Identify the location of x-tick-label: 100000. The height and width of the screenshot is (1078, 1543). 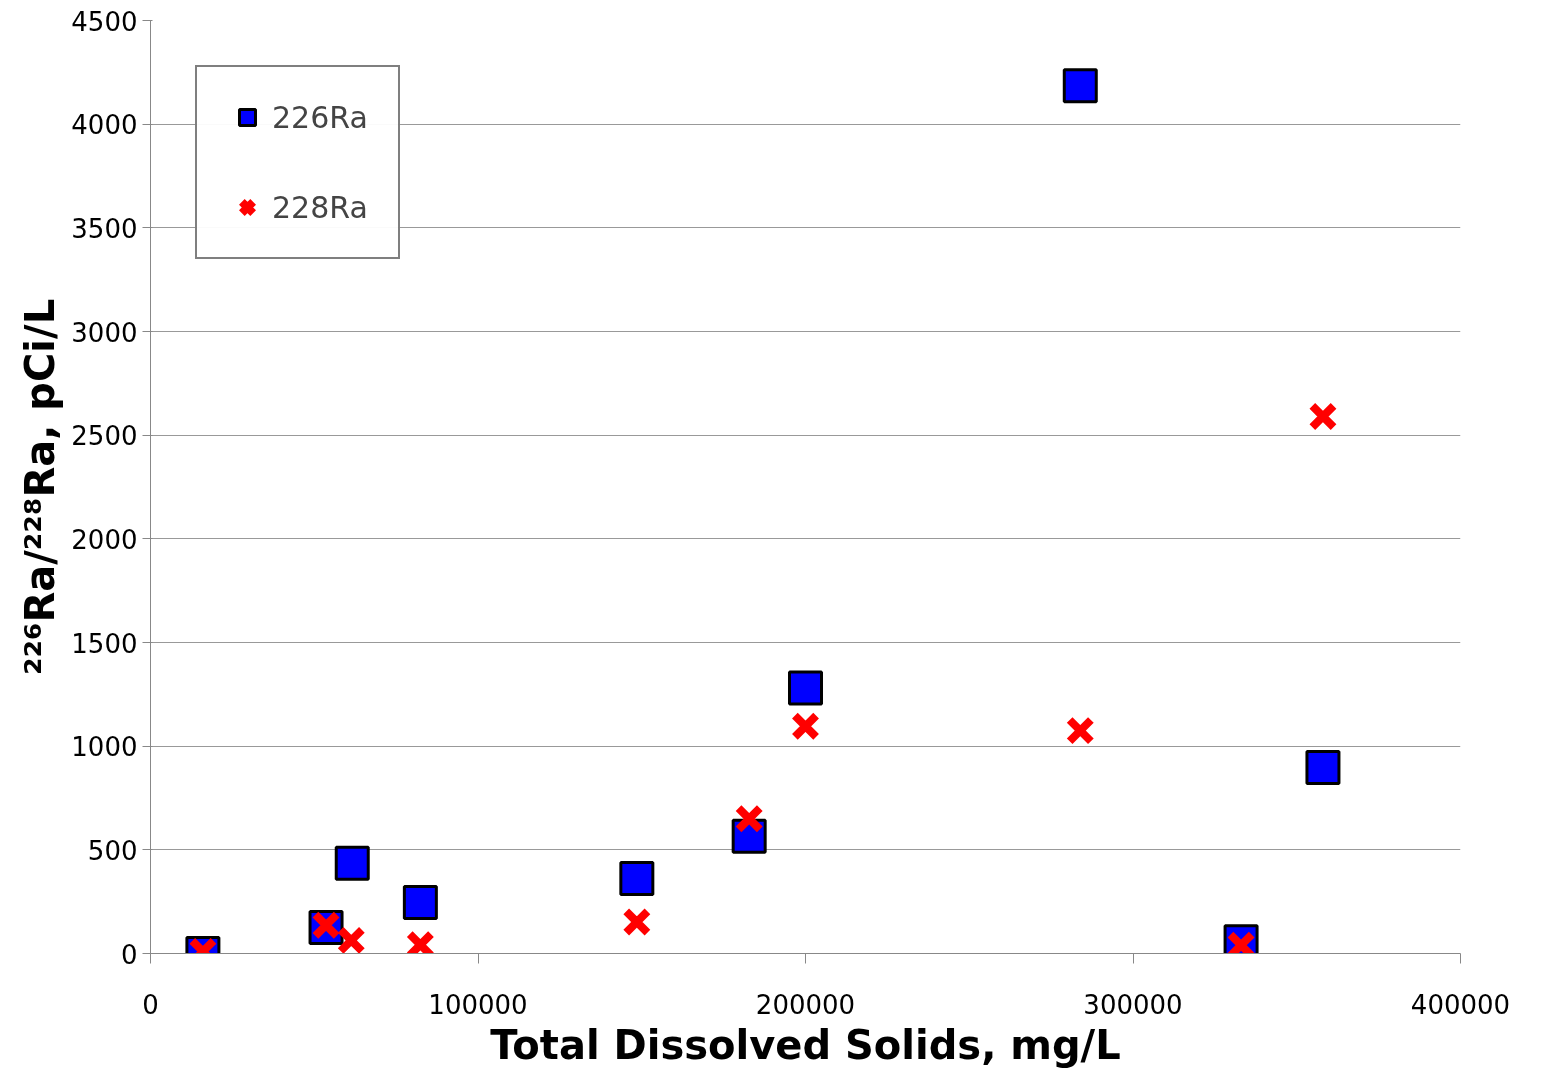
(478, 1004).